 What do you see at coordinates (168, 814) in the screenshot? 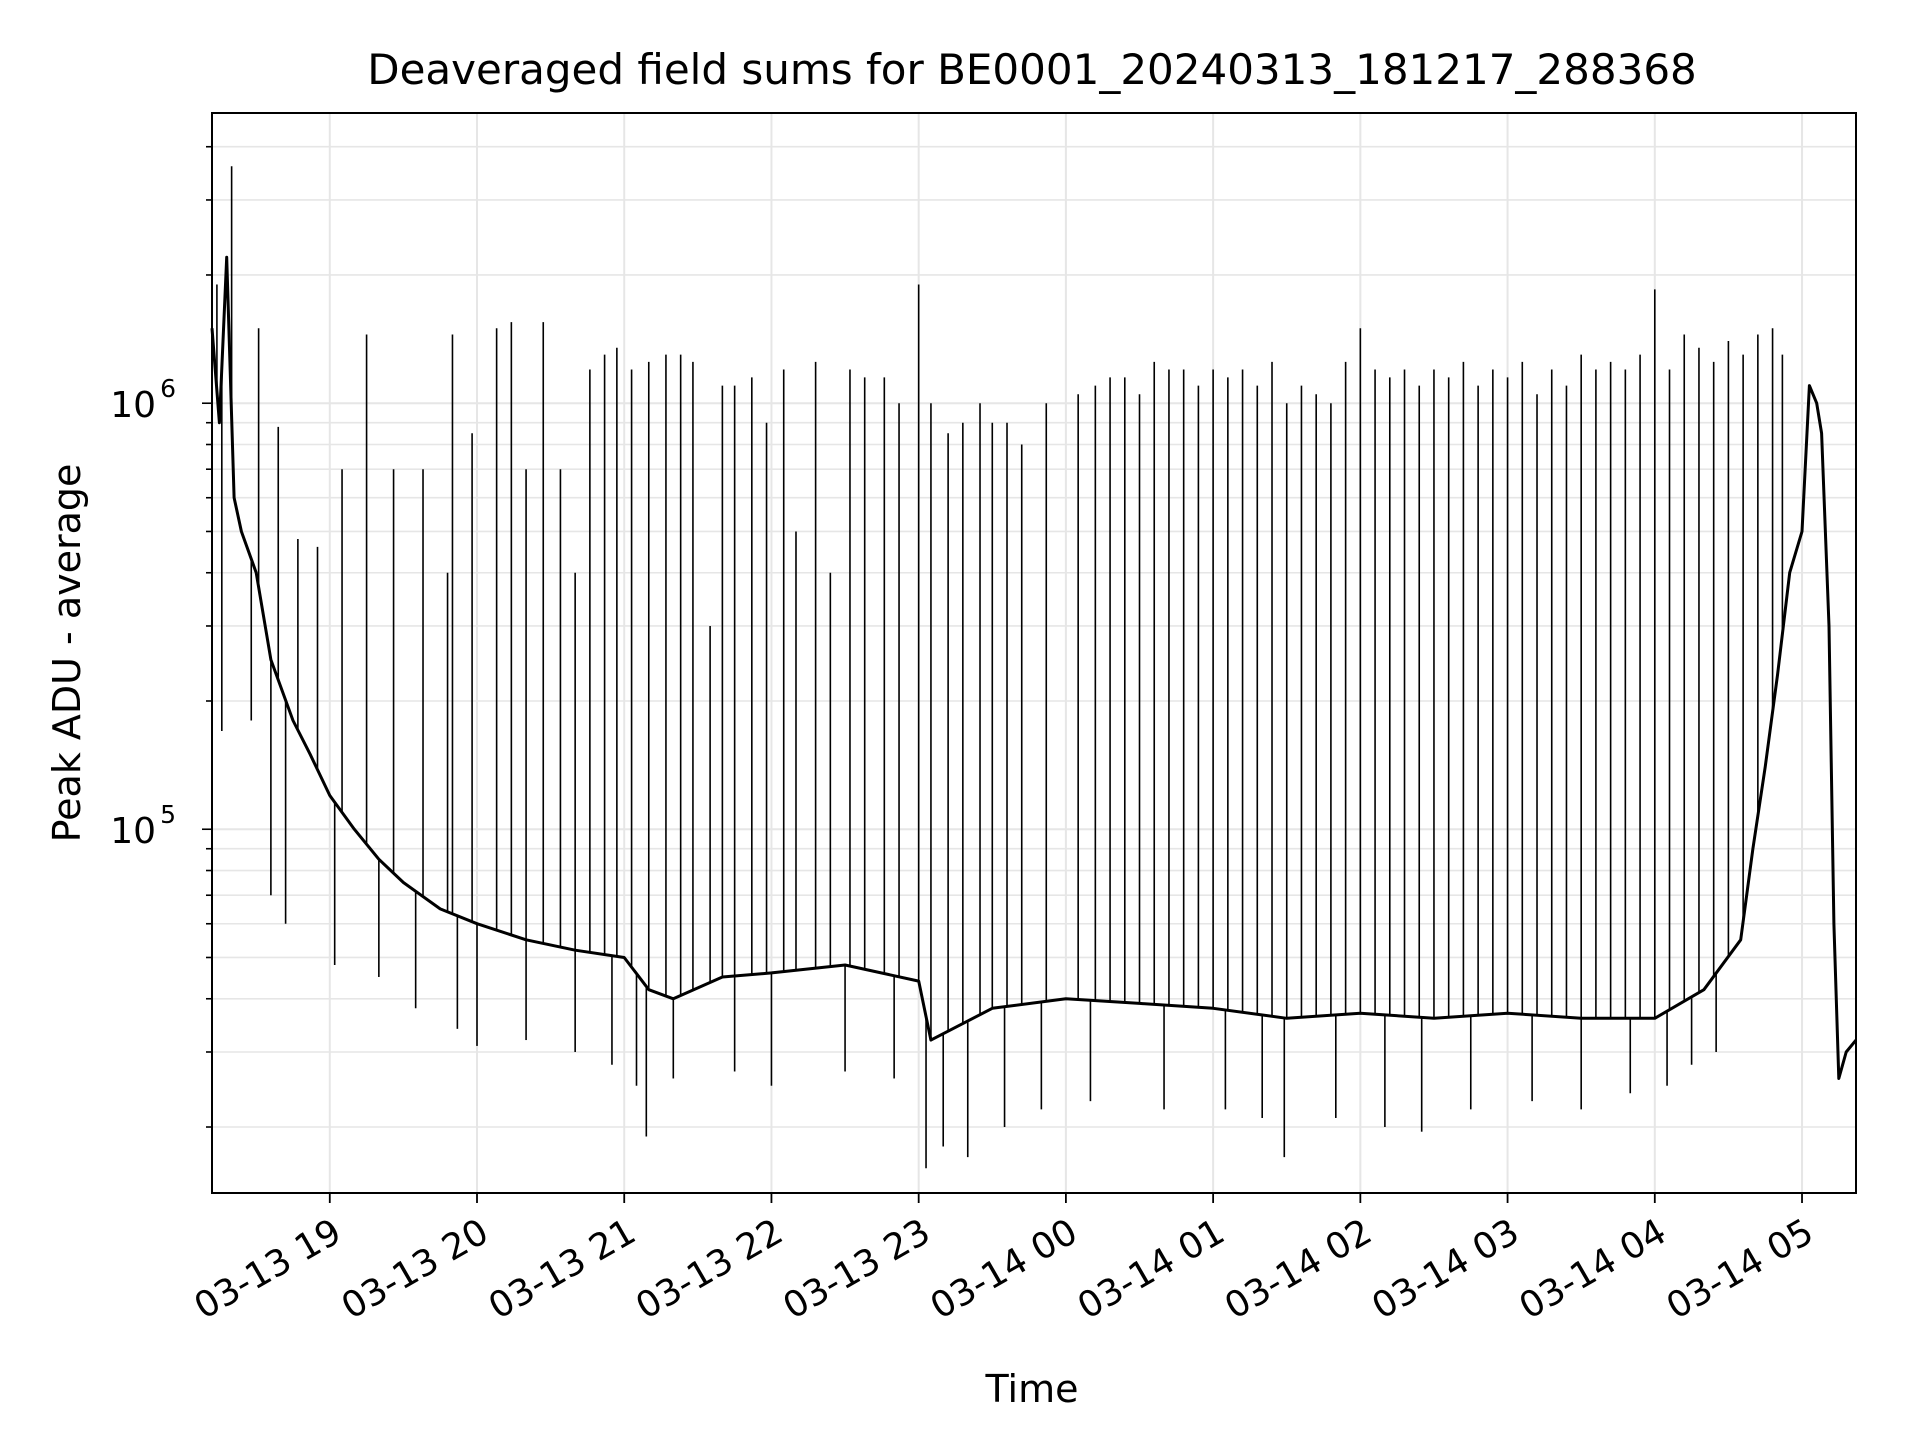
I see `y-tick-exponent: 5` at bounding box center [168, 814].